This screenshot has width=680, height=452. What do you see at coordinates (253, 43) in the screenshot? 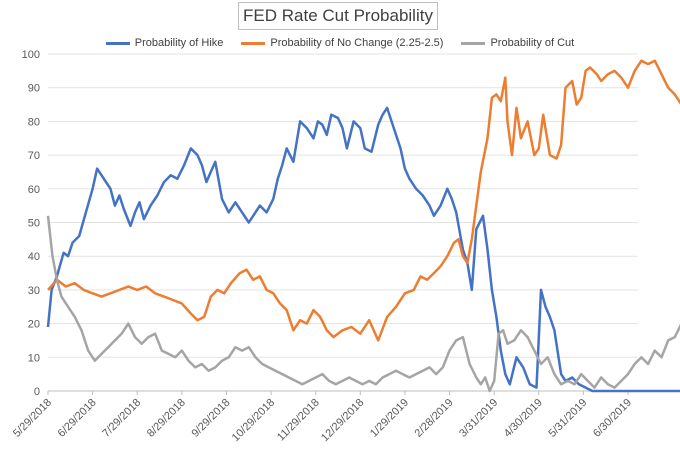
I see `legend-swatch-no-change` at bounding box center [253, 43].